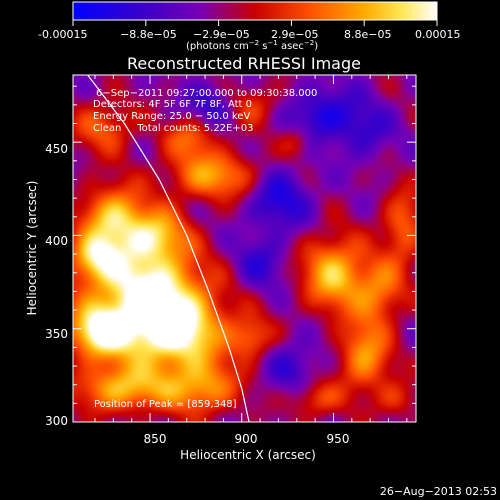 This screenshot has height=500, width=500. I want to click on colorbar-ticks, so click(255, 23).